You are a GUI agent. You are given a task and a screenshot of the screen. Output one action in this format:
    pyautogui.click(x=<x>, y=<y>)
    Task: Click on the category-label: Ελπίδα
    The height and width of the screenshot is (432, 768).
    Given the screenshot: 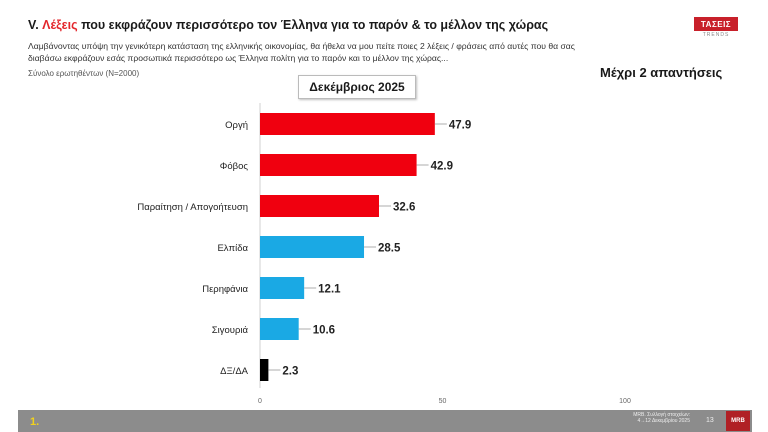 What is the action you would take?
    pyautogui.click(x=232, y=248)
    